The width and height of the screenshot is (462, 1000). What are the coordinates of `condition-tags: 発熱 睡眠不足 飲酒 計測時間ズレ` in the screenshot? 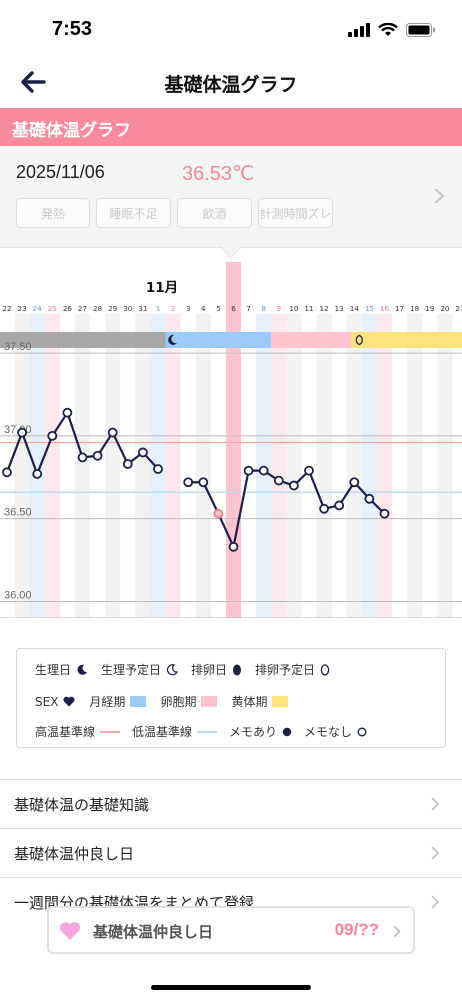 It's located at (174, 213).